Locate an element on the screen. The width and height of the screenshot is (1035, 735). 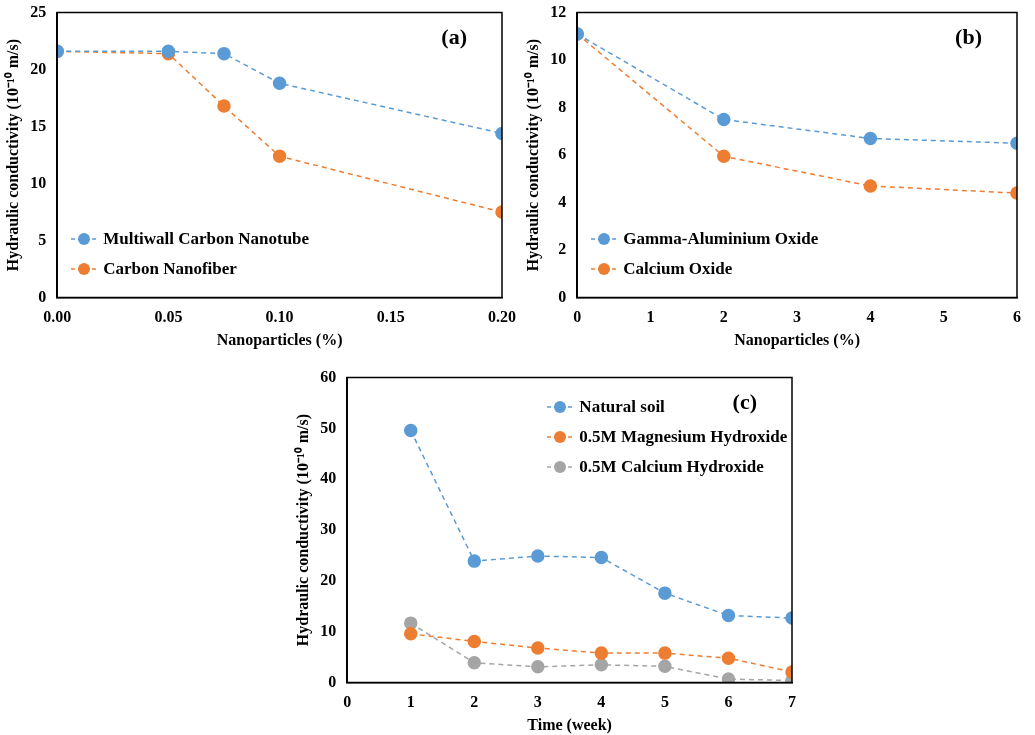
y-tick-label: 25 is located at coordinates (38, 11).